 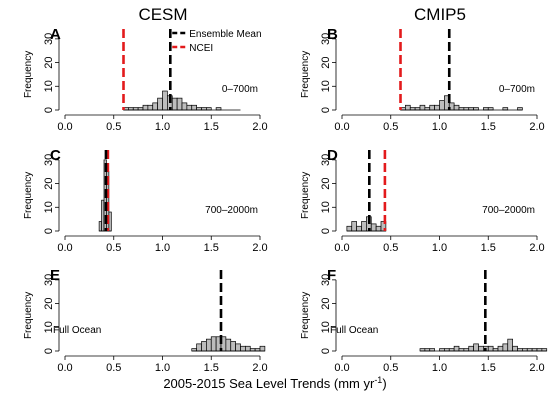 What do you see at coordinates (231, 210) in the screenshot?
I see `panel-annotation: 700–2000m` at bounding box center [231, 210].